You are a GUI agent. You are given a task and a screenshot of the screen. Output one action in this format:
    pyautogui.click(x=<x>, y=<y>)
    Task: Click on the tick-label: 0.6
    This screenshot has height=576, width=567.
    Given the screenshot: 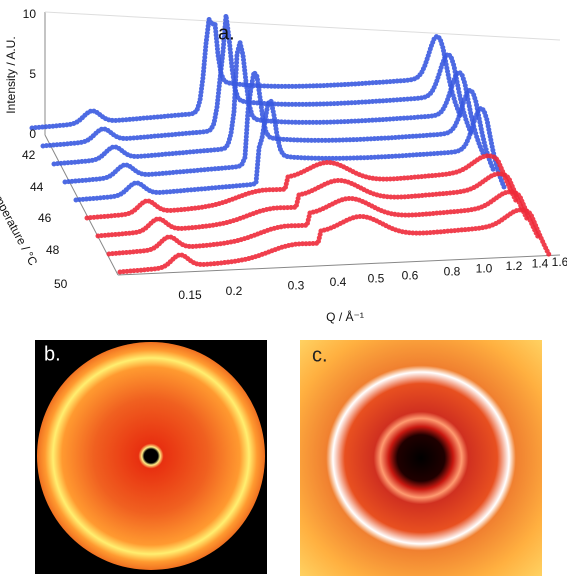 What is the action you would take?
    pyautogui.click(x=410, y=275)
    